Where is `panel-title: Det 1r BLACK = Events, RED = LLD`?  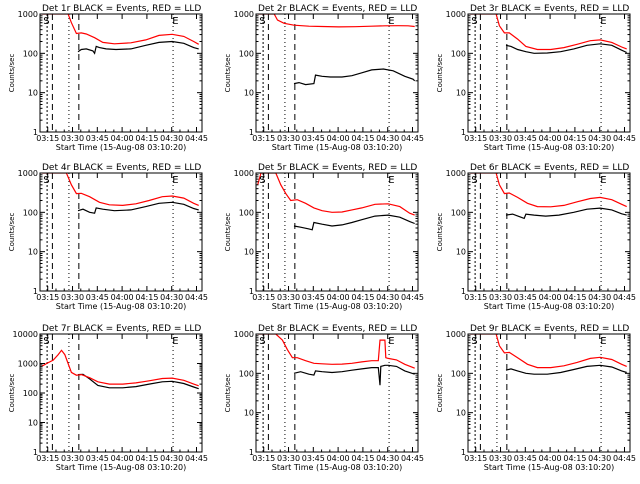 panel-title: Det 1r BLACK = Events, RED = LLD is located at coordinates (121, 9).